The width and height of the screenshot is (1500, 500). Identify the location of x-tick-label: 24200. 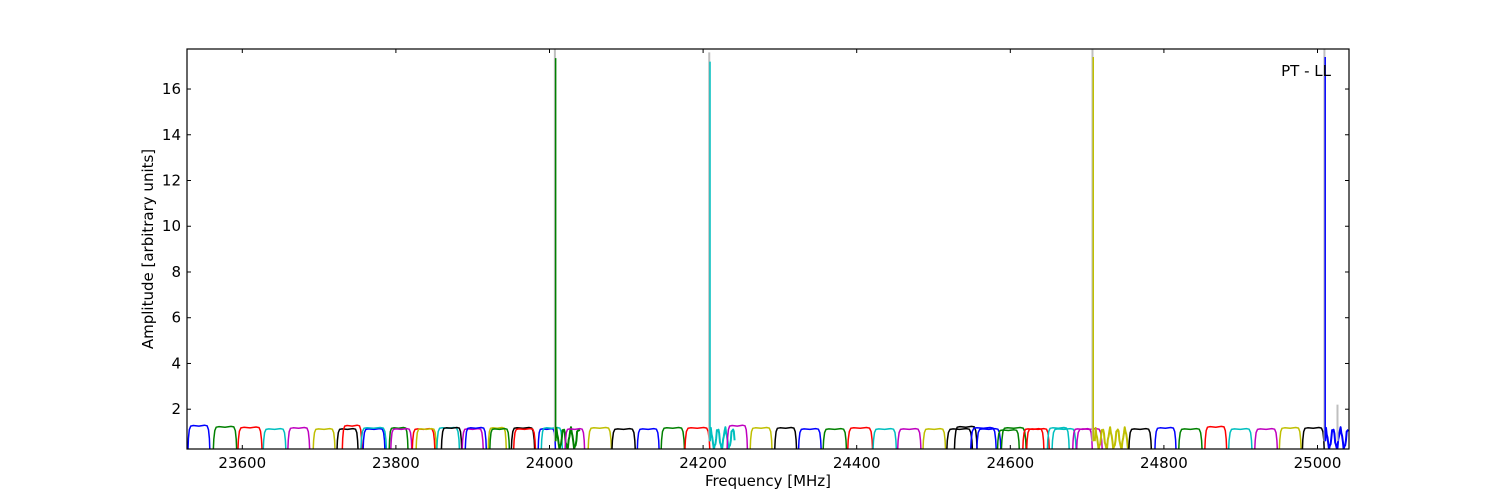
(703, 463).